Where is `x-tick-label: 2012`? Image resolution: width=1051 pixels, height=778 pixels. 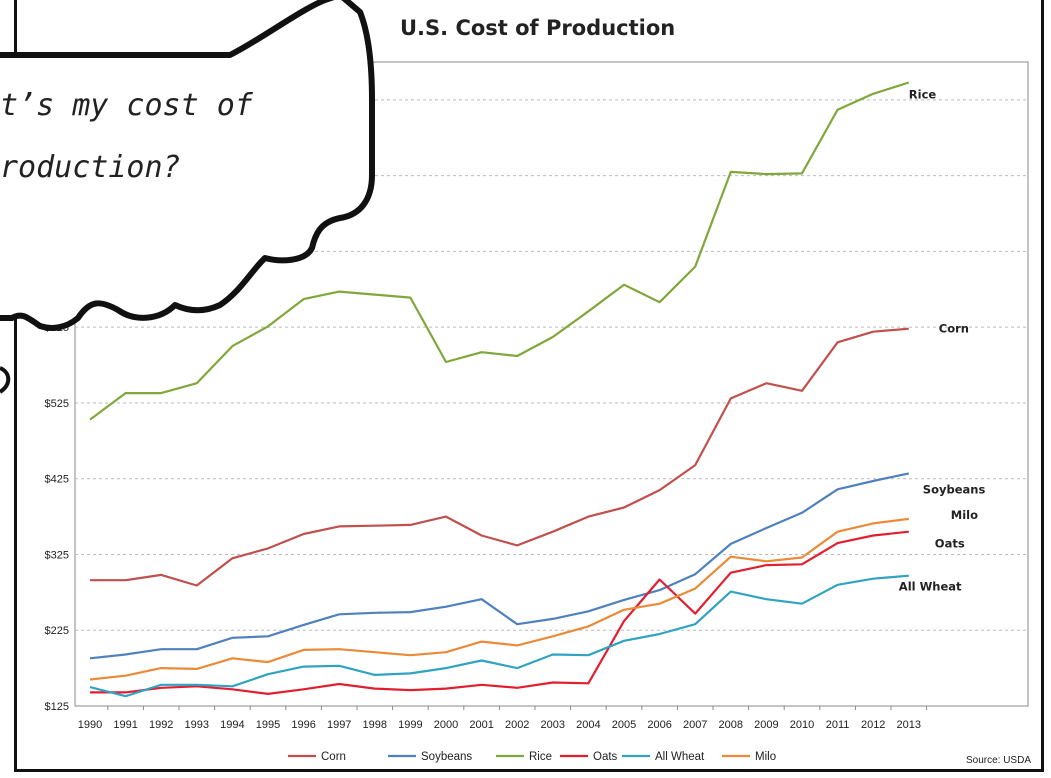 x-tick-label: 2012 is located at coordinates (873, 725).